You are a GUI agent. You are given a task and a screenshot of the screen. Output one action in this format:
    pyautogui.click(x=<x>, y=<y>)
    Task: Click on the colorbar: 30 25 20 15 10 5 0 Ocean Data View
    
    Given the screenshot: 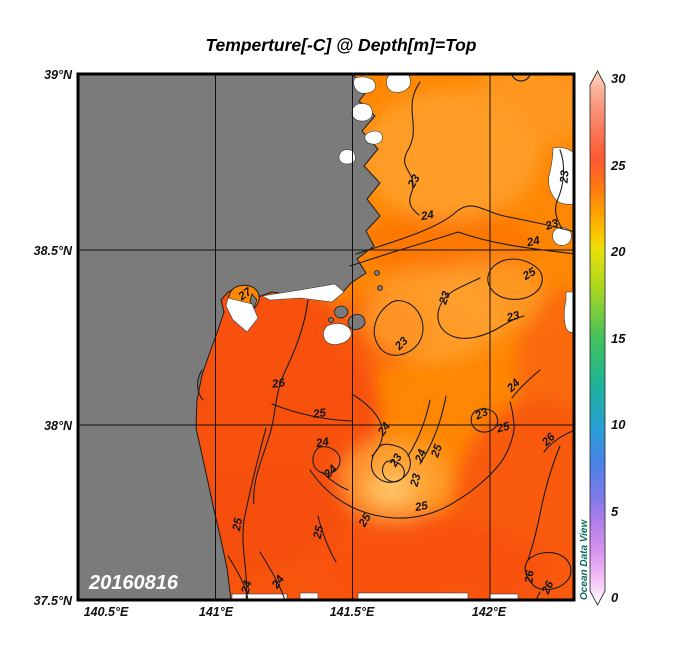 What is the action you would take?
    pyautogui.click(x=602, y=338)
    